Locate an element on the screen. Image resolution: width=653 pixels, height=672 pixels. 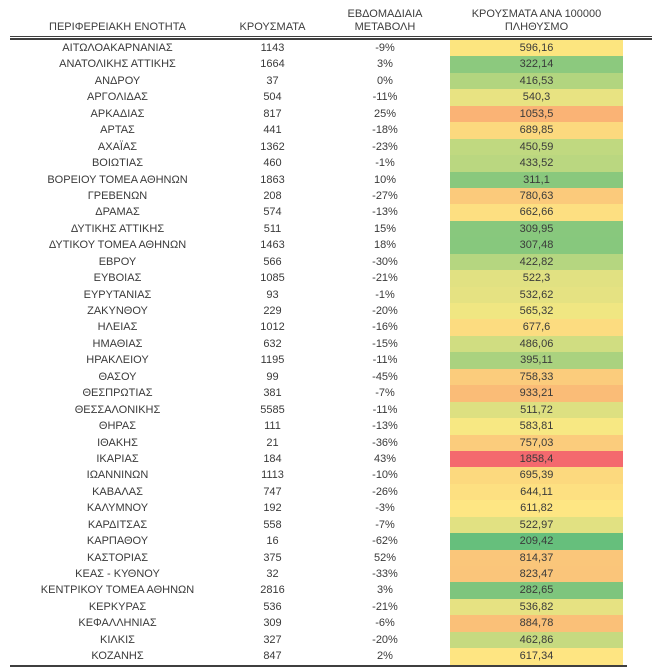
table-row: ΕΒΡΟΥ 566 -30% 422,82 is located at coordinates (331, 262).